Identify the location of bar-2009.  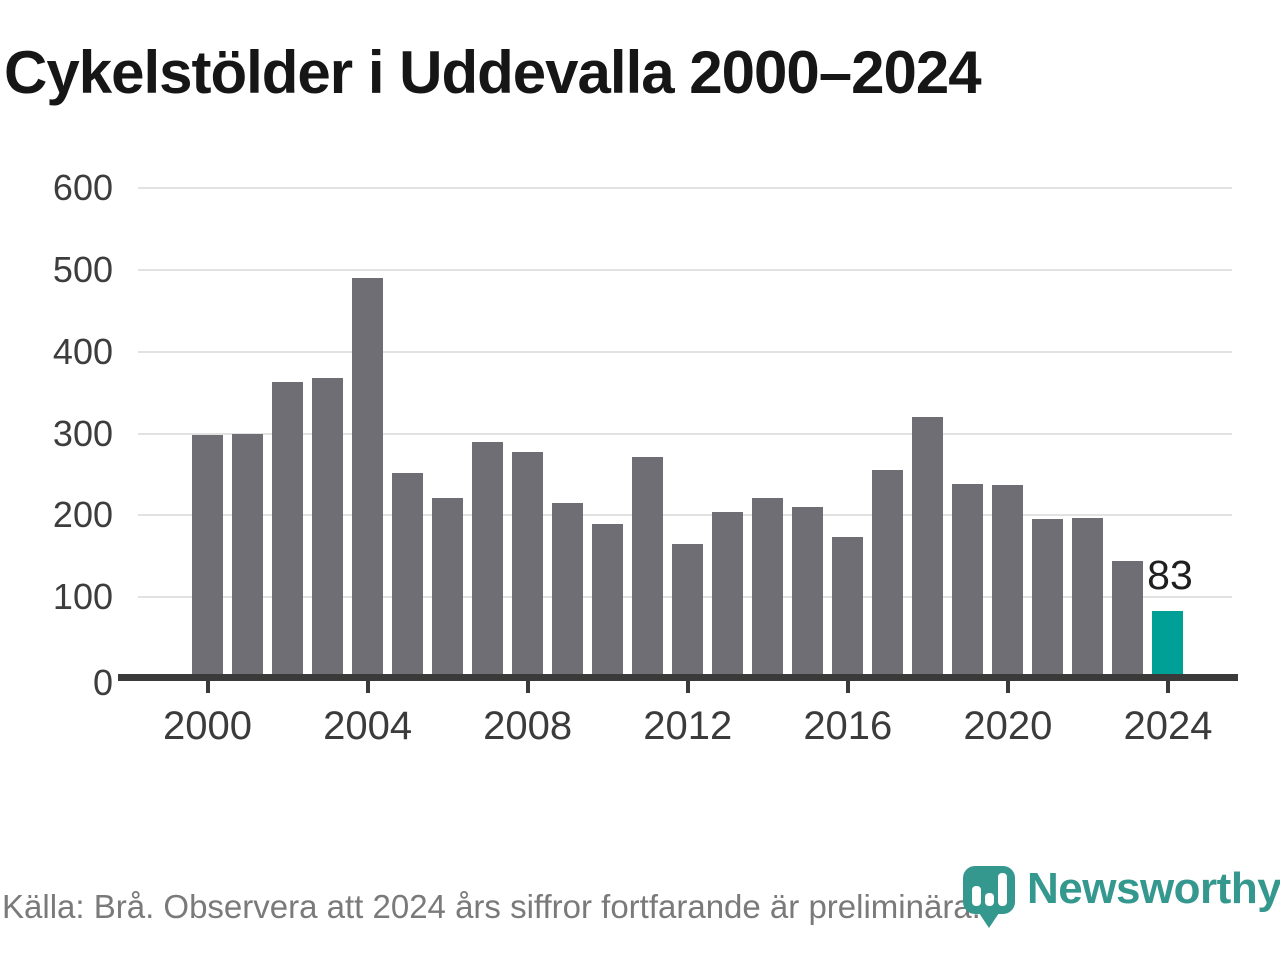
(568, 592).